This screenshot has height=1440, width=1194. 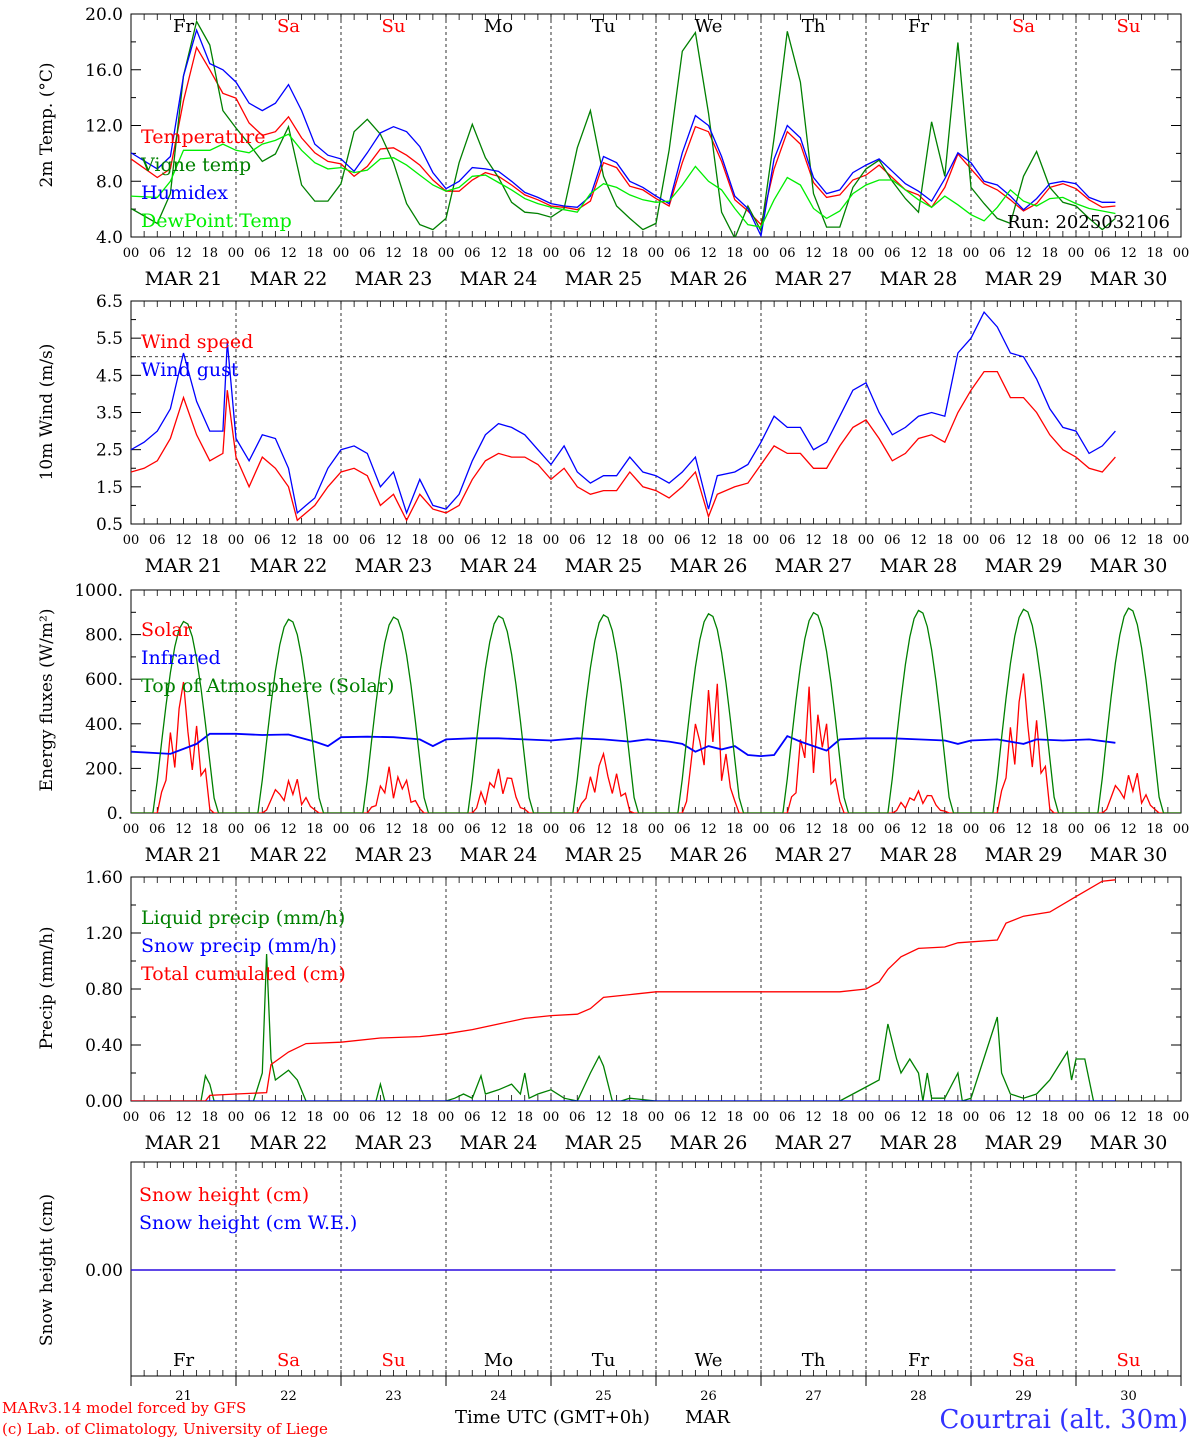 What do you see at coordinates (393, 1396) in the screenshot?
I see `day-number: 23` at bounding box center [393, 1396].